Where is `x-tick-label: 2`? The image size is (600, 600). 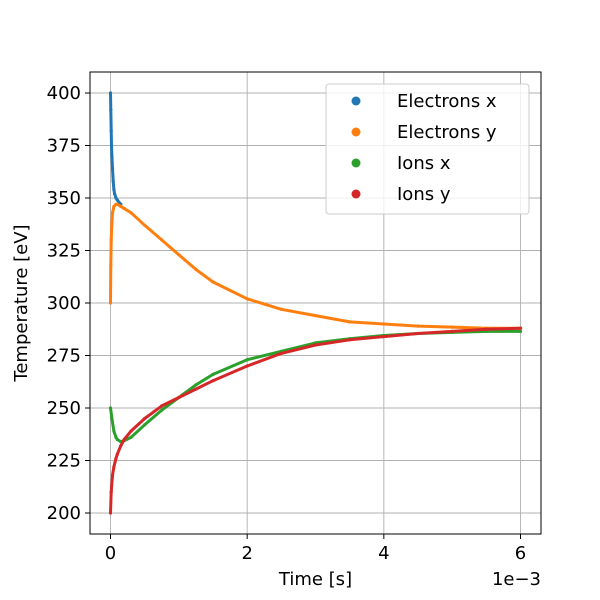 x-tick-label: 2 is located at coordinates (246, 553).